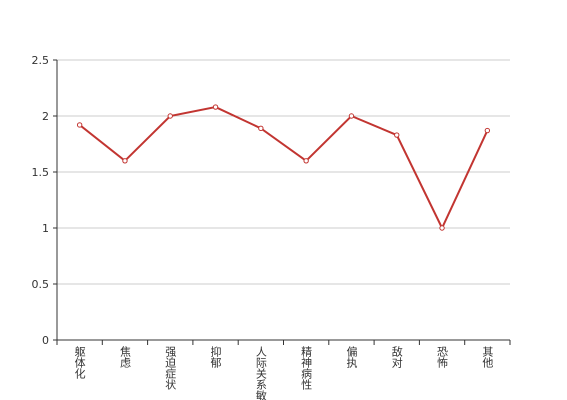 The height and width of the screenshot is (400, 567). Describe the element at coordinates (396, 356) in the screenshot. I see `x-tick-label: 敌对` at that location.